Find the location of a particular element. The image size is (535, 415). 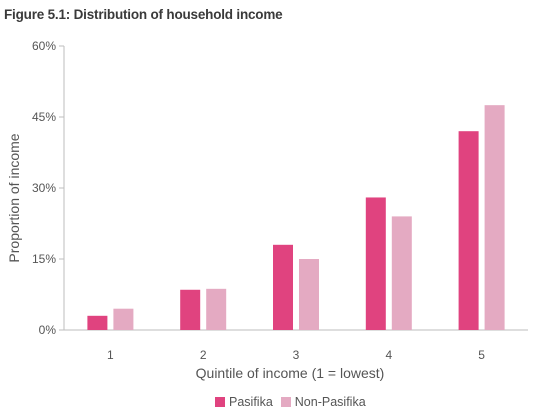

bar-pasifika-q2 is located at coordinates (190, 309).